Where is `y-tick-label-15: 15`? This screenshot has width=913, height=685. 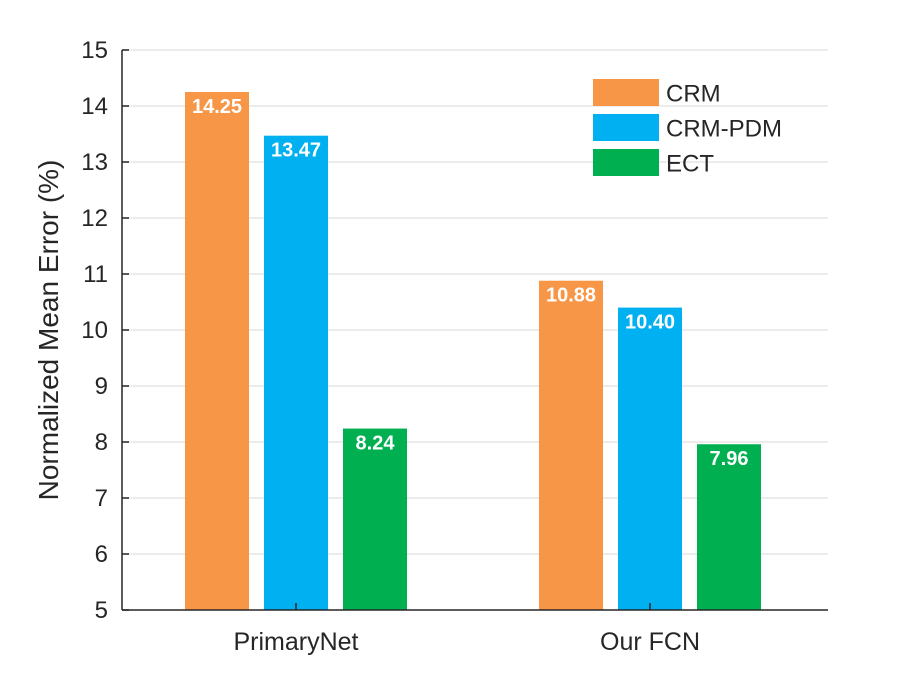 y-tick-label-15: 15 is located at coordinates (94, 50).